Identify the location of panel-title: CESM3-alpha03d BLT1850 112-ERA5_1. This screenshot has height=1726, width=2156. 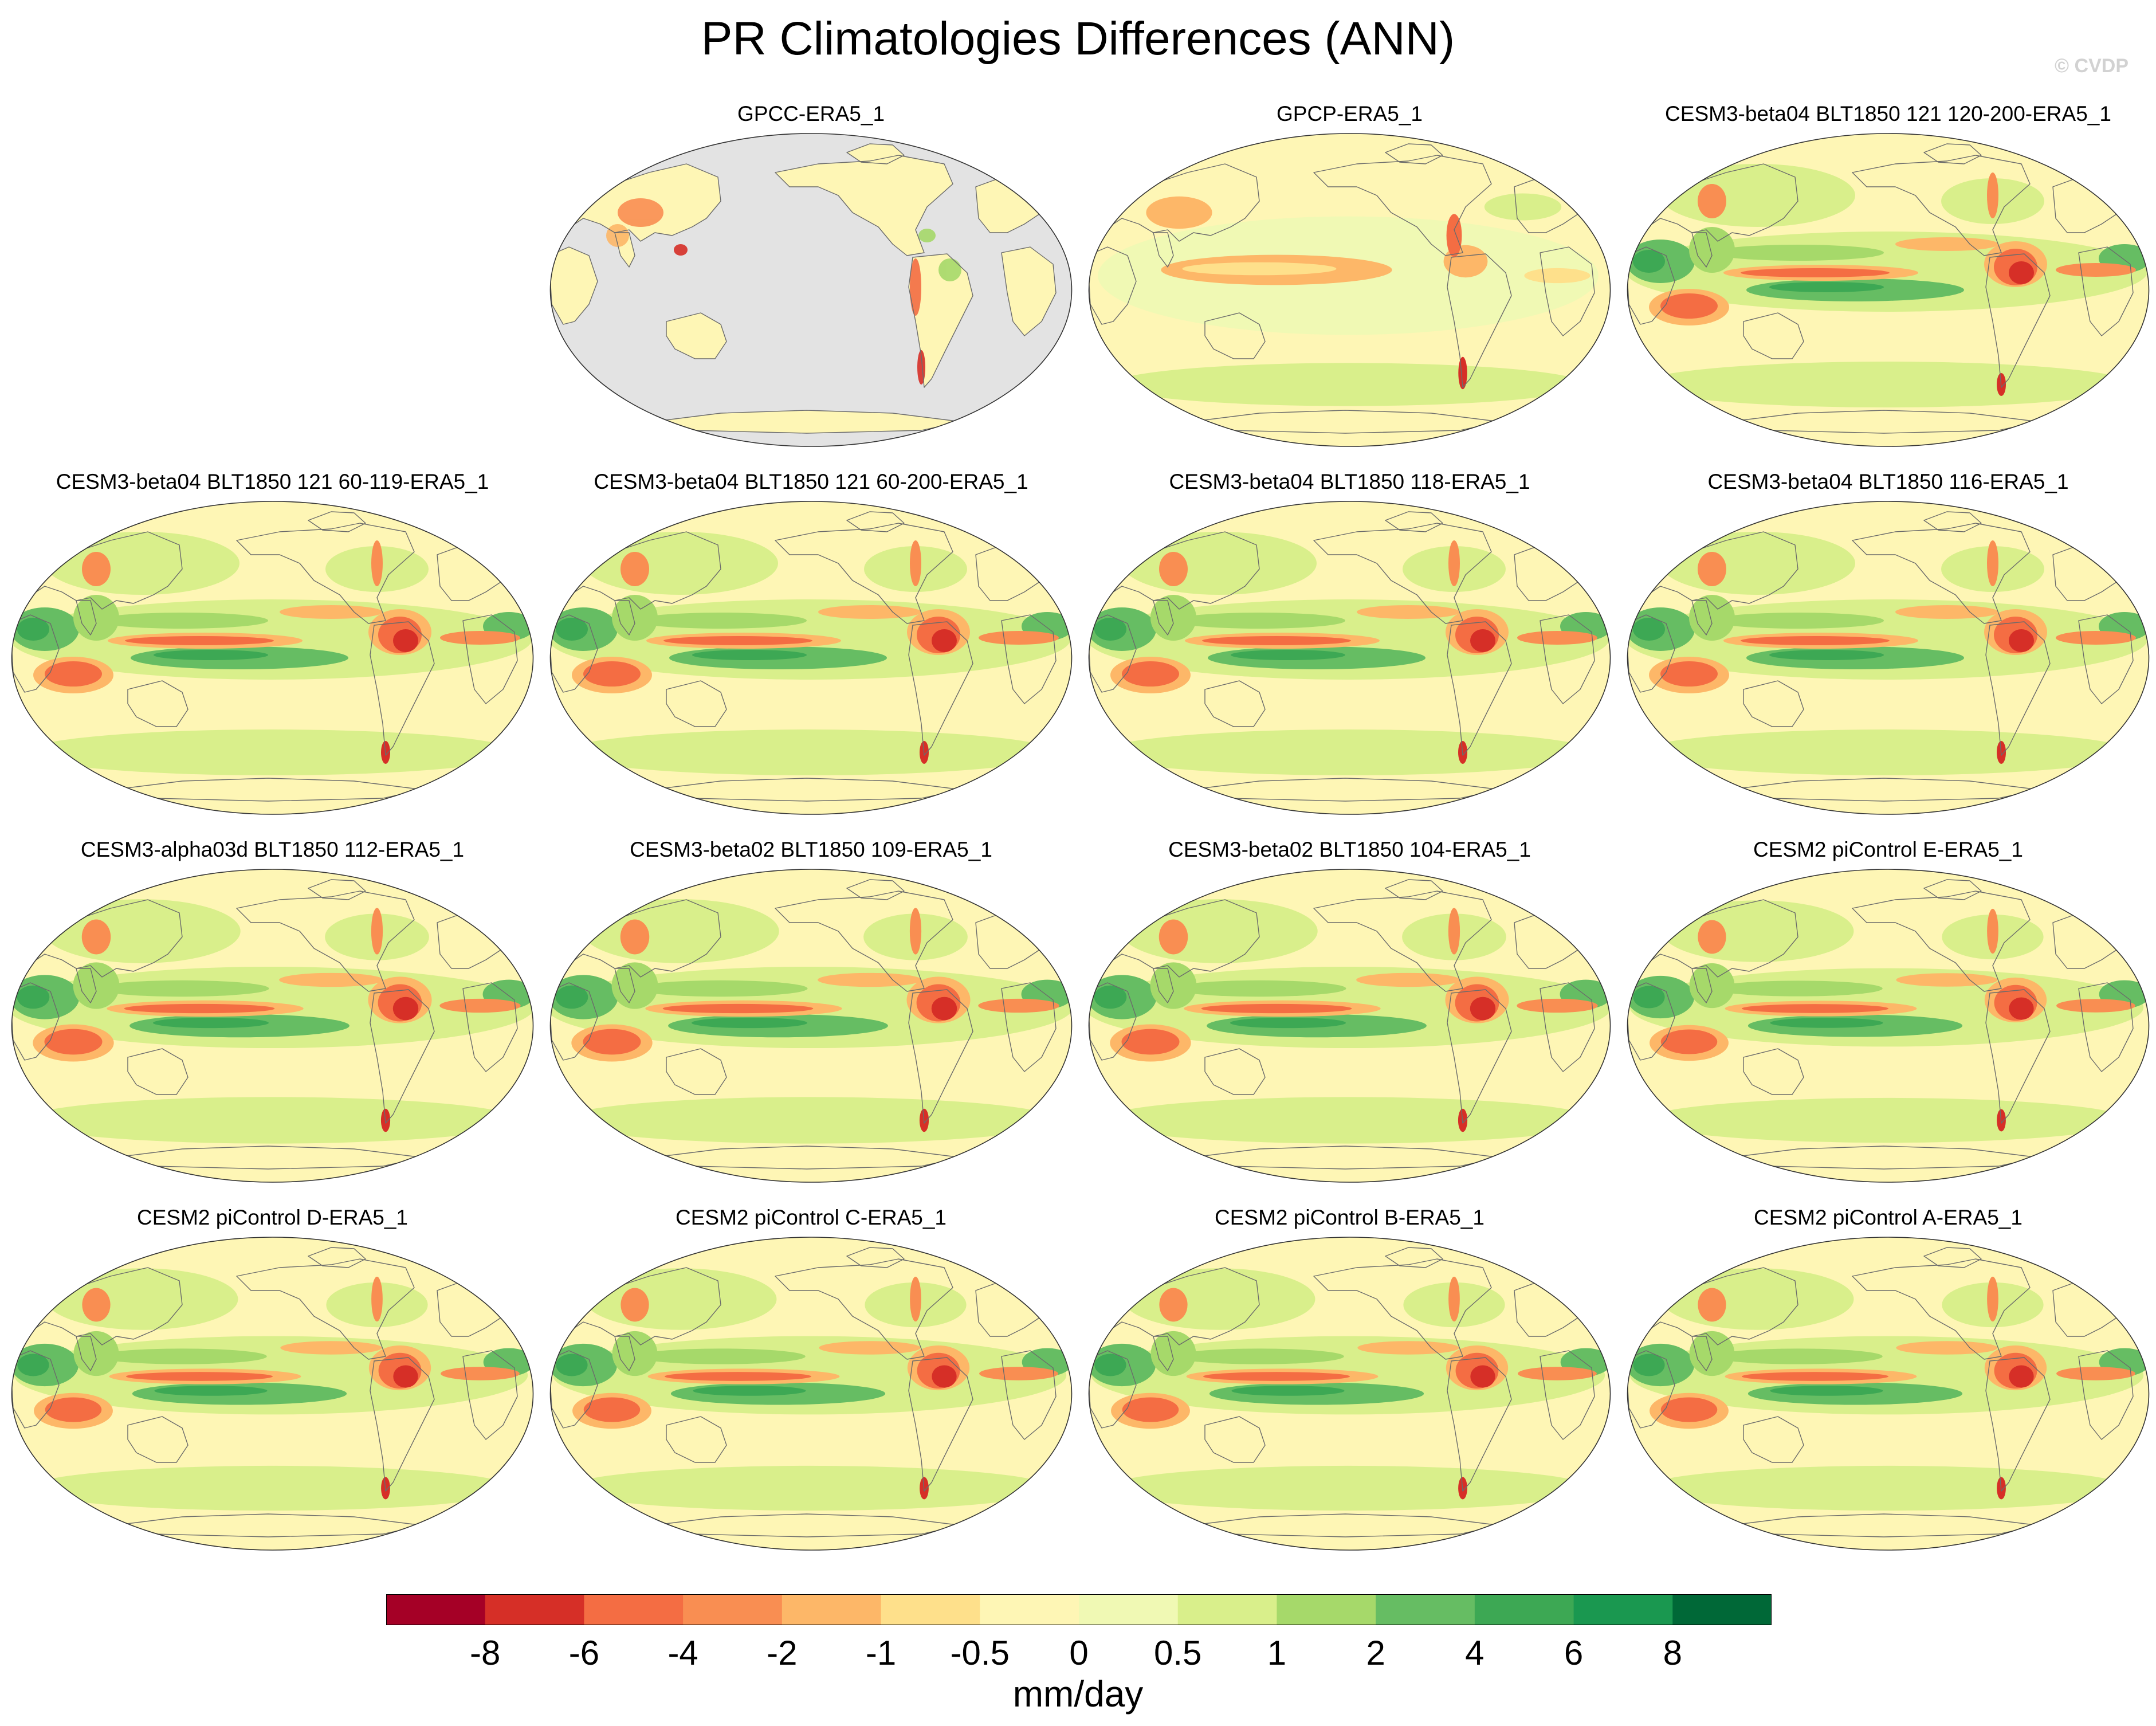
(272, 850).